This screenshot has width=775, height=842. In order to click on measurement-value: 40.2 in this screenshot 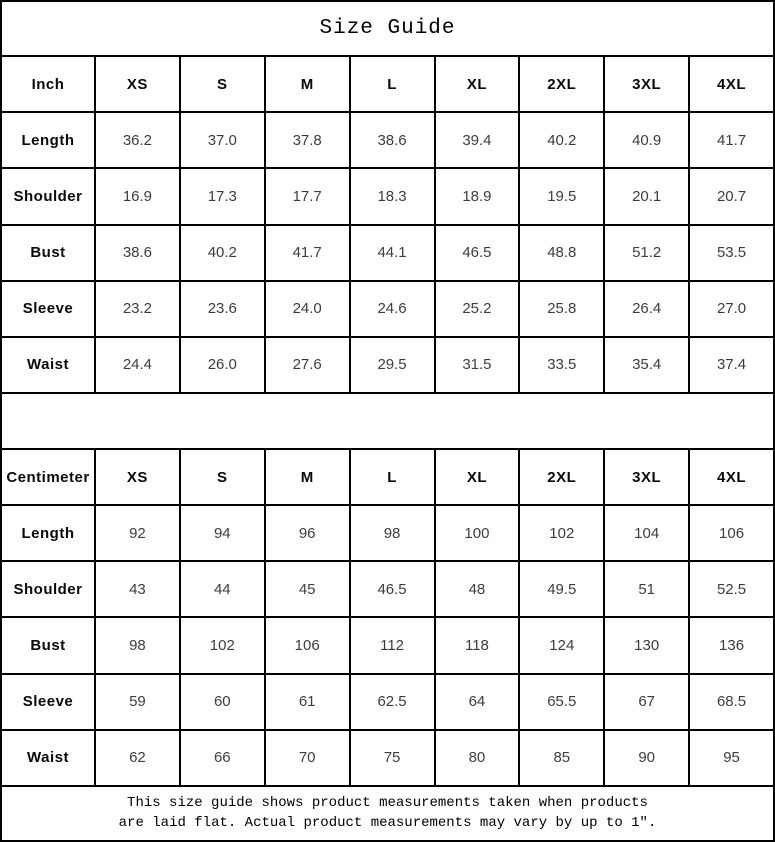, I will do `click(222, 252)`.